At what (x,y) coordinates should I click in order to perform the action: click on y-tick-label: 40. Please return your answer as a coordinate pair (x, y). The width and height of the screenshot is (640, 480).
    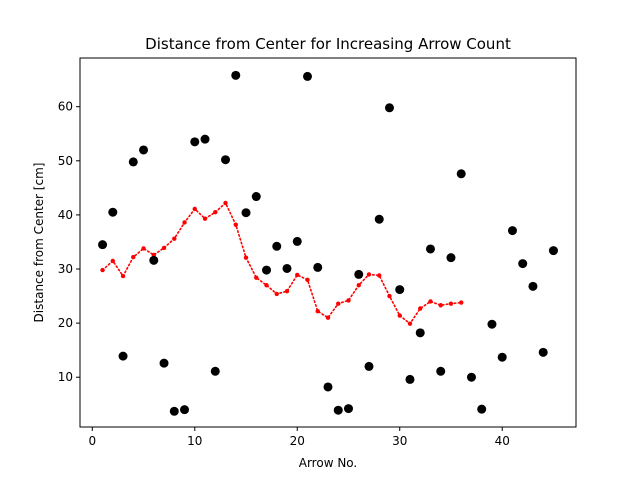
    Looking at the image, I should click on (65, 215).